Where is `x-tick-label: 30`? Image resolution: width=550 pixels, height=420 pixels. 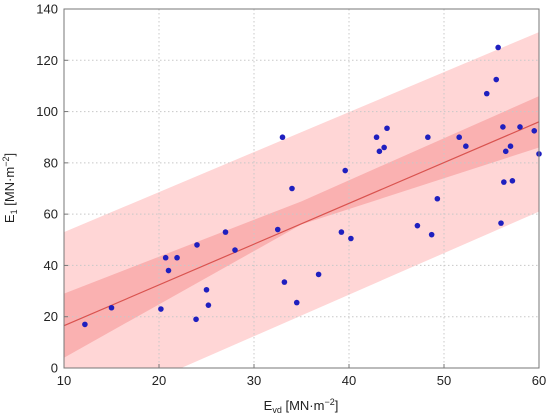 x-tick-label: 30 is located at coordinates (254, 380).